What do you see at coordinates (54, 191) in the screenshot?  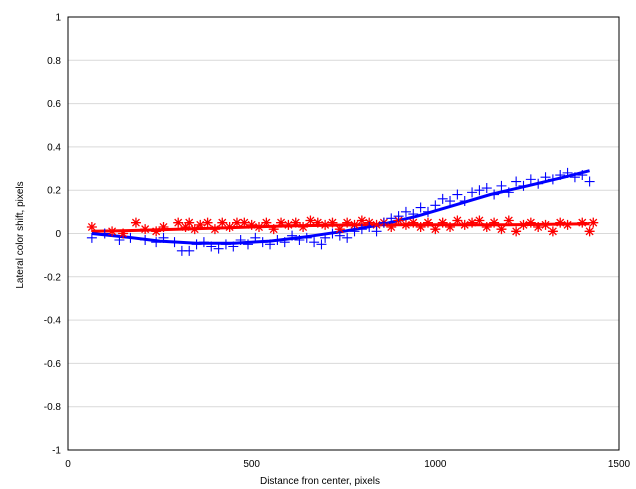 I see `y-tick-label: 0.2` at bounding box center [54, 191].